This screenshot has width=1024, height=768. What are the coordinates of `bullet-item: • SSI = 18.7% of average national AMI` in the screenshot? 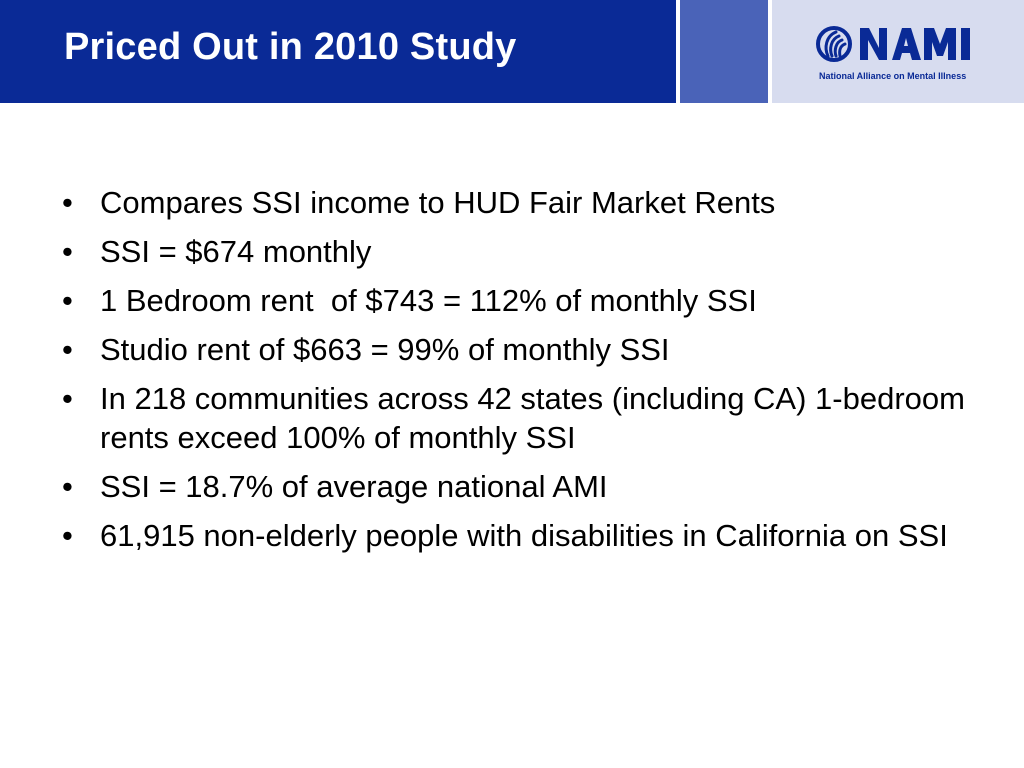 It's located at (518, 486).